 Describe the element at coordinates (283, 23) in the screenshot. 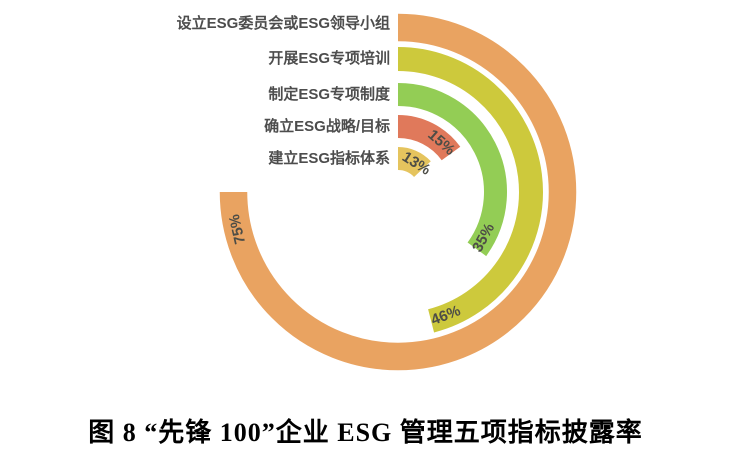

I see `category-label-esg-committee: 设立ESG委员会或ESG领导小组` at that location.